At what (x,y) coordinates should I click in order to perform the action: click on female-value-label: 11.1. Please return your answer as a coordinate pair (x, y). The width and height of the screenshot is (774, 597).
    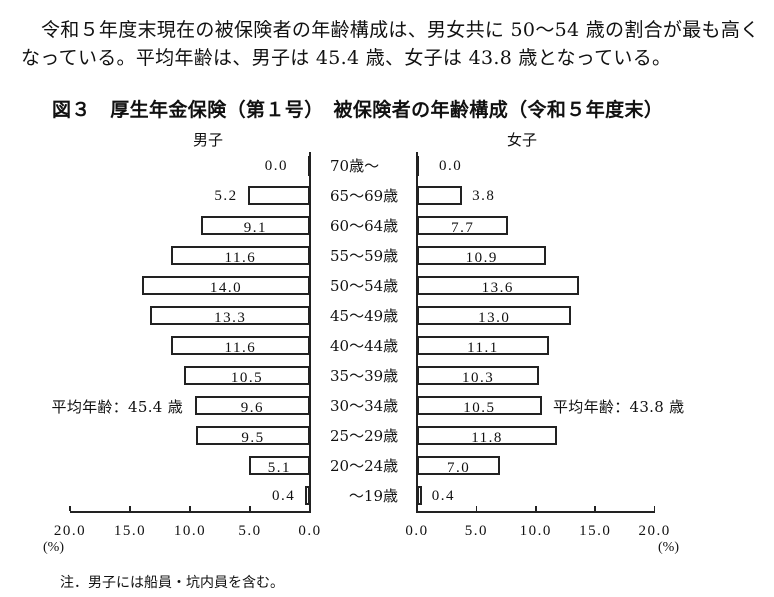
    Looking at the image, I should click on (483, 348).